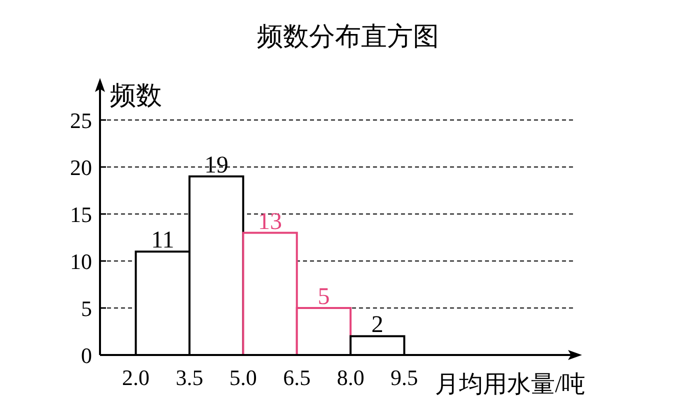  What do you see at coordinates (404, 377) in the screenshot?
I see `x-tick-label: 9.5` at bounding box center [404, 377].